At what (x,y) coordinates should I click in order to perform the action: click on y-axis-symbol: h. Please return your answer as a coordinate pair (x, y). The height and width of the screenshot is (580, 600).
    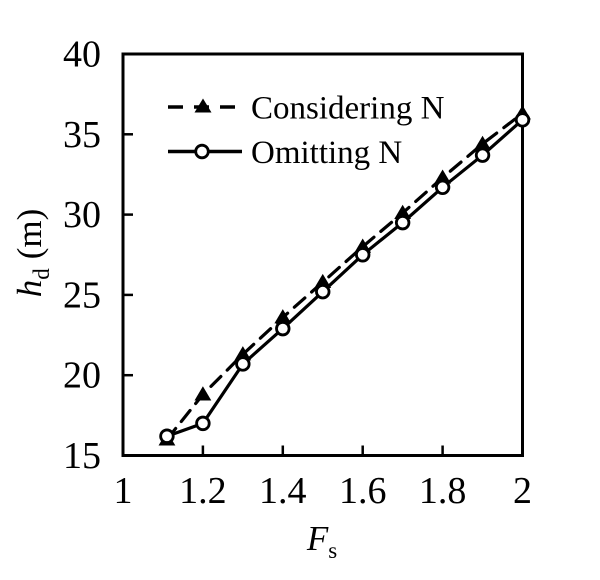
    Looking at the image, I should click on (29, 289).